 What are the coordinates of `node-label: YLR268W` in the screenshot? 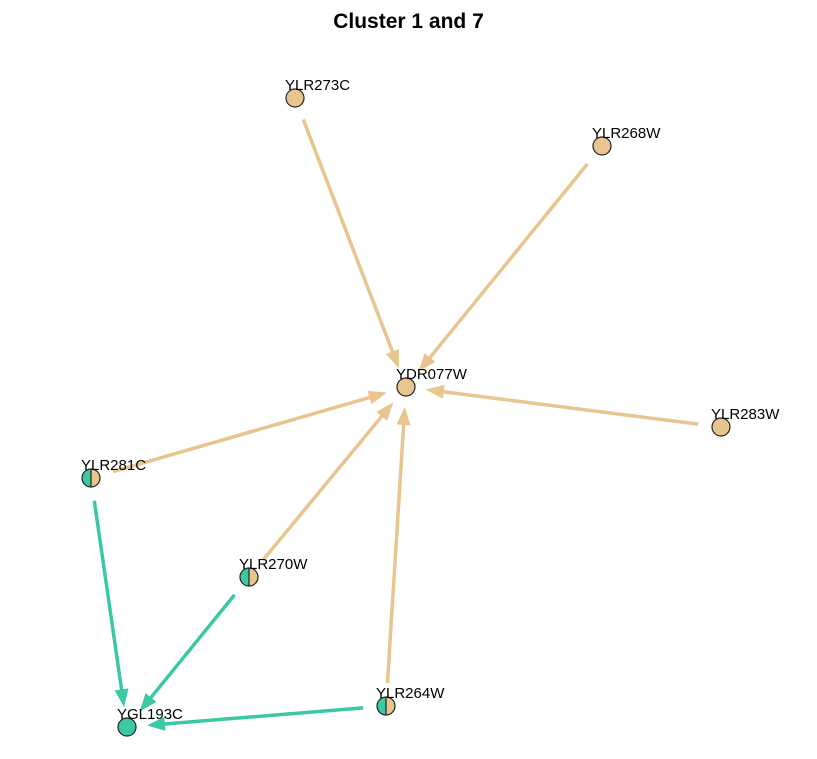 It's located at (626, 133).